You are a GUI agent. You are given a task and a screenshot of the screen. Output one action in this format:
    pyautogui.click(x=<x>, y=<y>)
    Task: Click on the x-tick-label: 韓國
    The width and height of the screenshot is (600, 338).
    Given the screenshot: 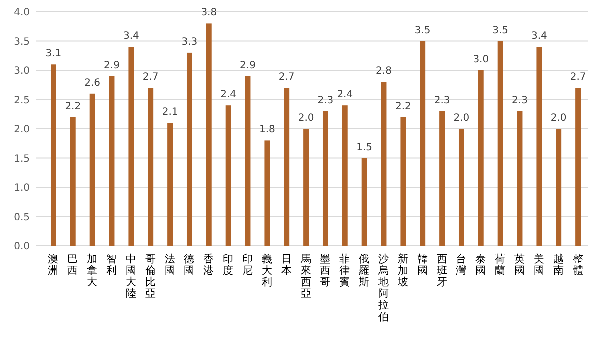 What is the action you would take?
    pyautogui.click(x=422, y=265)
    